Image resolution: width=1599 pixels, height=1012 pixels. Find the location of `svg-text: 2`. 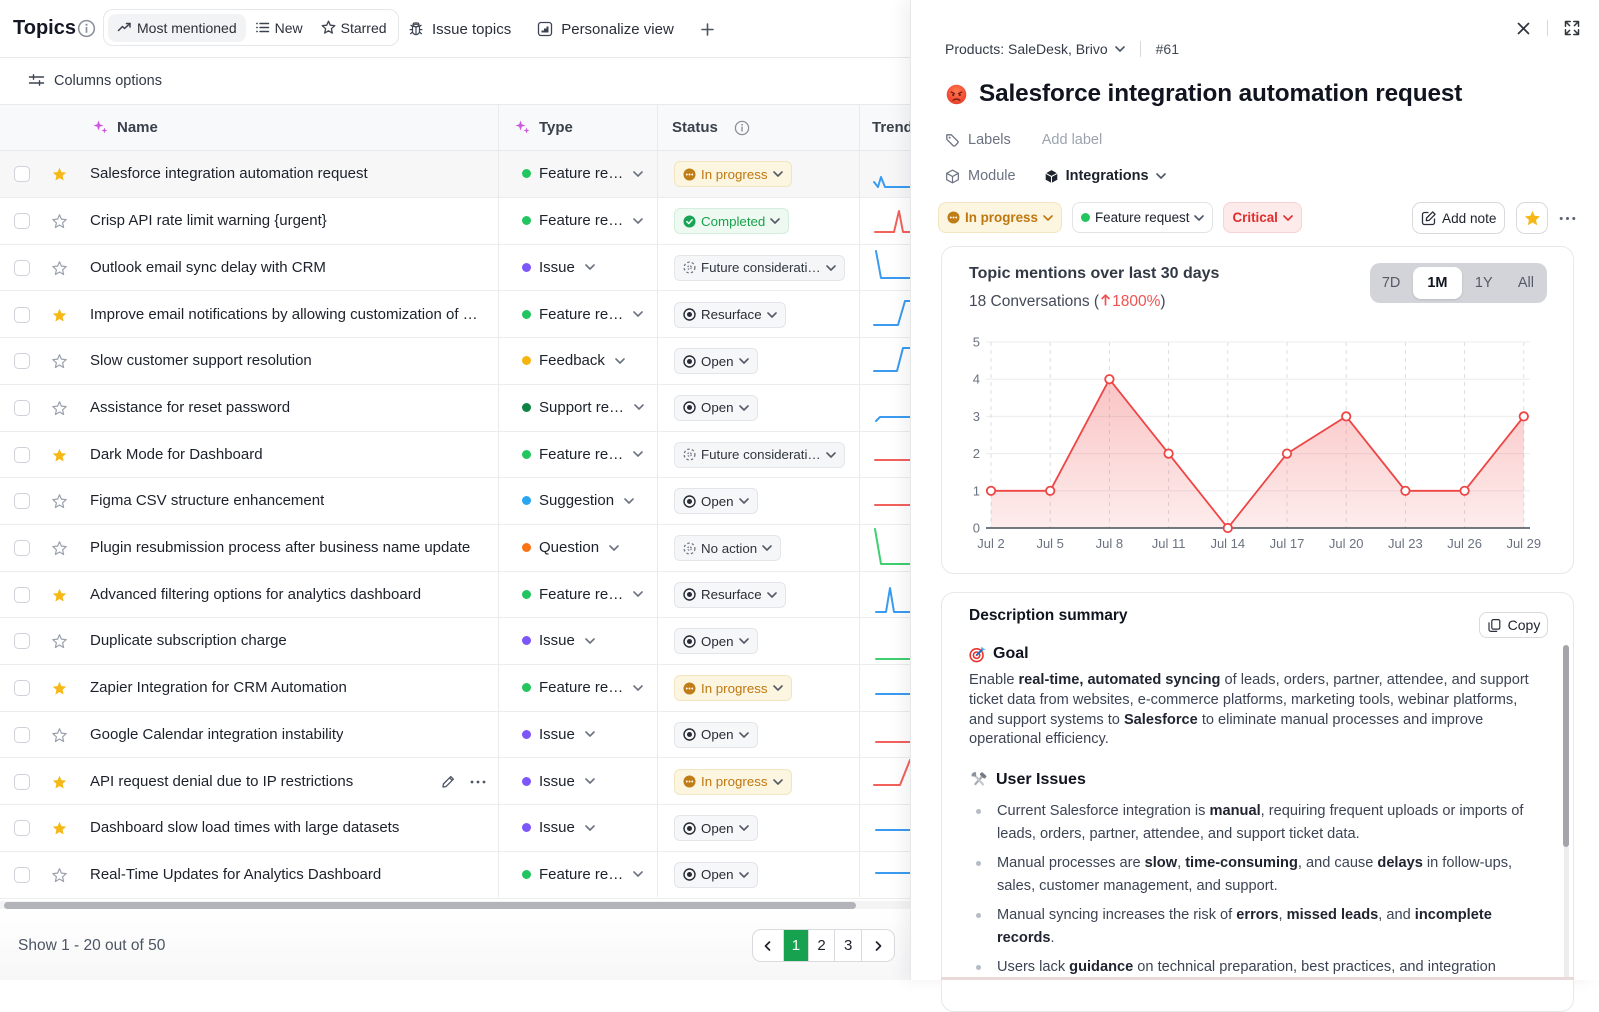

svg-text: 2 is located at coordinates (976, 453).